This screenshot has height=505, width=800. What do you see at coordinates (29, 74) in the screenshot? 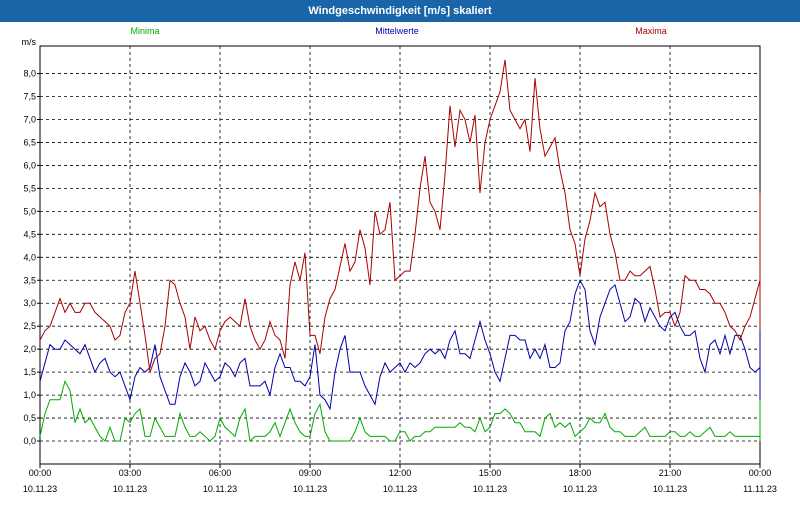
I see `y-tick-label: 8,0` at bounding box center [29, 74].